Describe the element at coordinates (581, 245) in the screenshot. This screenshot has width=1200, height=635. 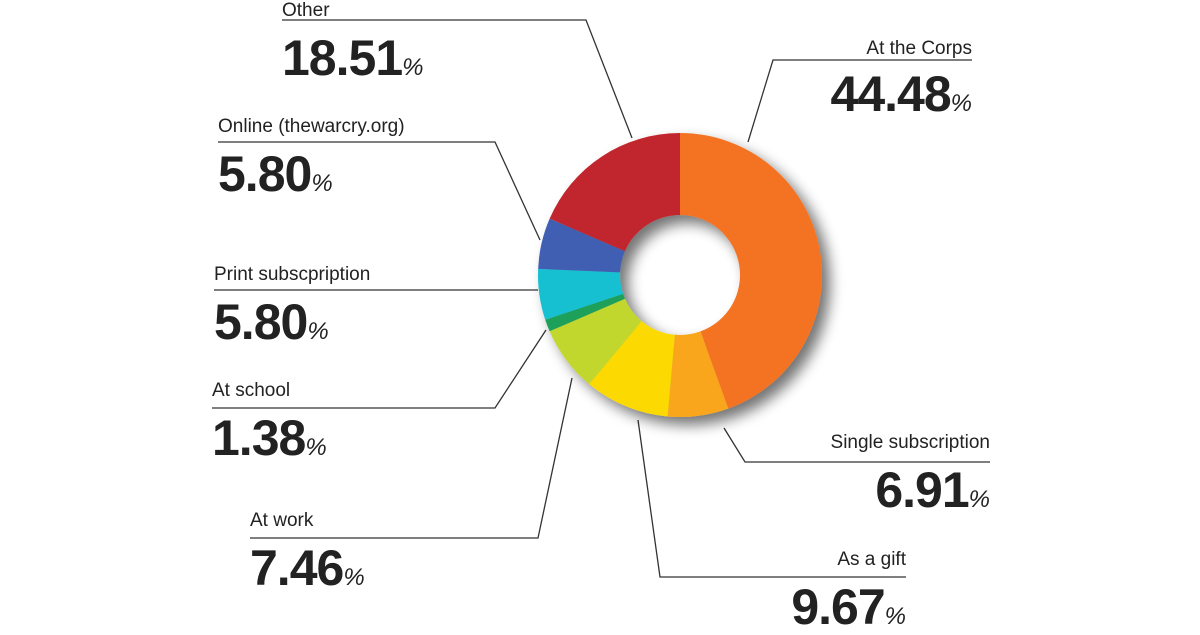
I see `slice-online-thewarcry-org` at that location.